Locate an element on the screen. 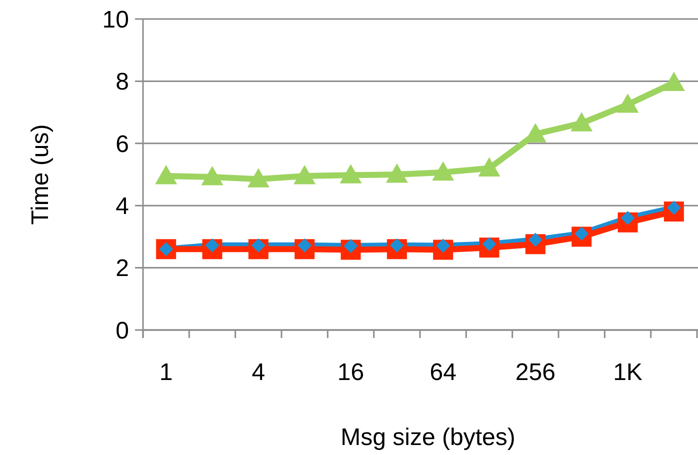 The height and width of the screenshot is (455, 698). y-tick-label: 4 is located at coordinates (122, 206).